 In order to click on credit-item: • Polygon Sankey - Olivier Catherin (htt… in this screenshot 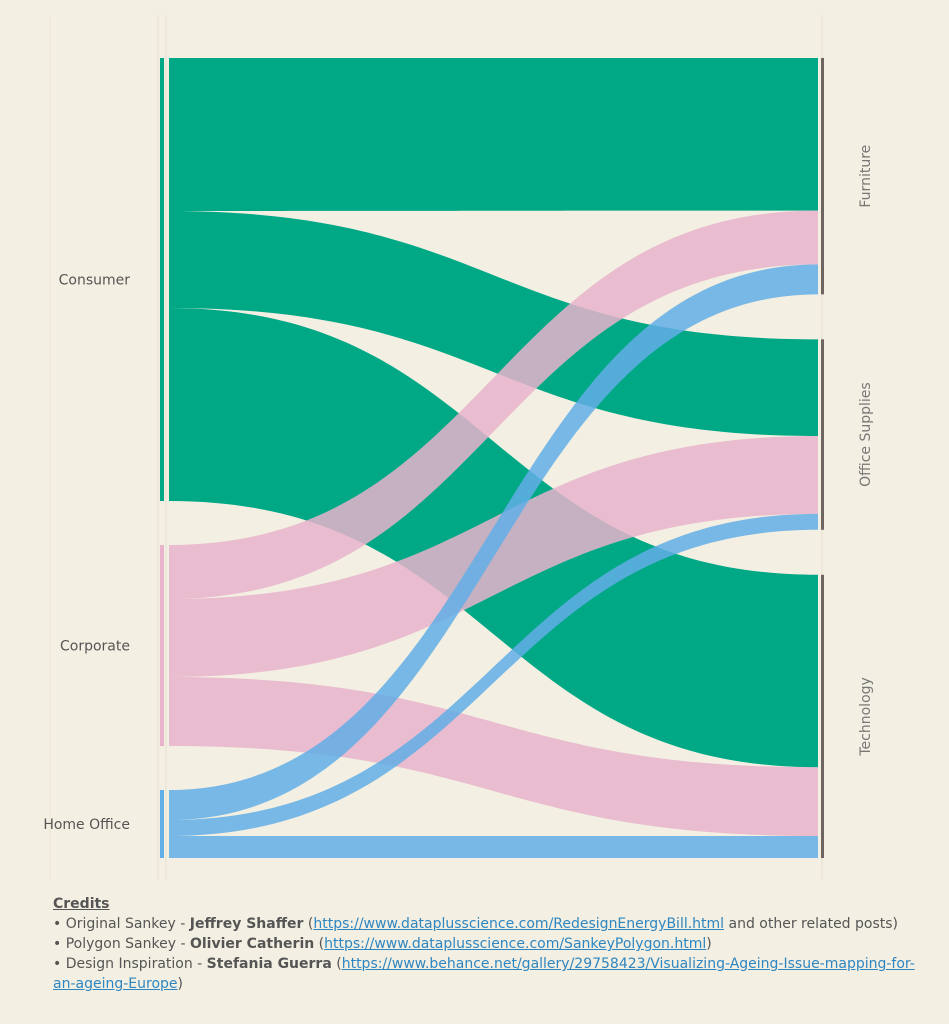, I will do `click(493, 944)`.